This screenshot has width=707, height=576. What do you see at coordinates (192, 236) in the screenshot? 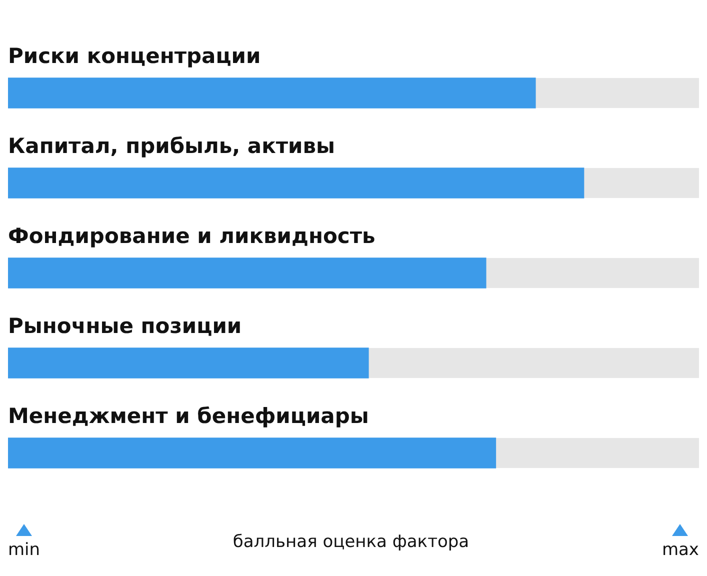
I see `y-tick-label: Фондирование и ликвидность` at bounding box center [192, 236].